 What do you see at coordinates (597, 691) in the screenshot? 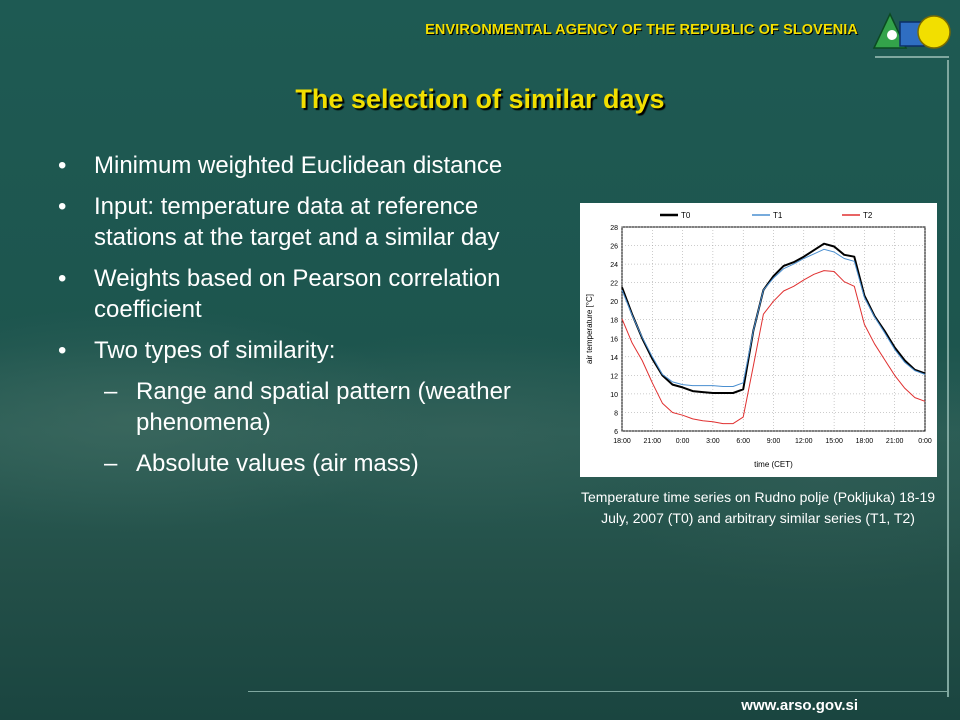
I see `footer-divider` at bounding box center [597, 691].